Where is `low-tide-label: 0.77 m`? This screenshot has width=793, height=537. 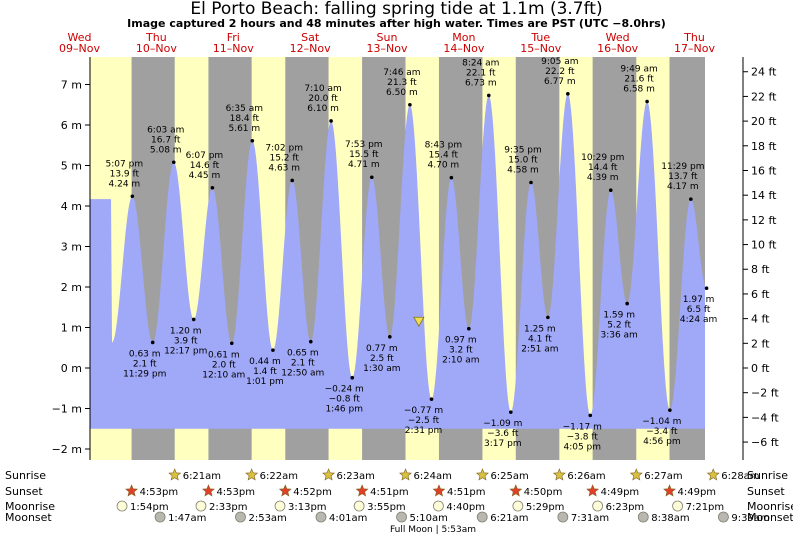 low-tide-label: 0.77 m is located at coordinates (382, 349).